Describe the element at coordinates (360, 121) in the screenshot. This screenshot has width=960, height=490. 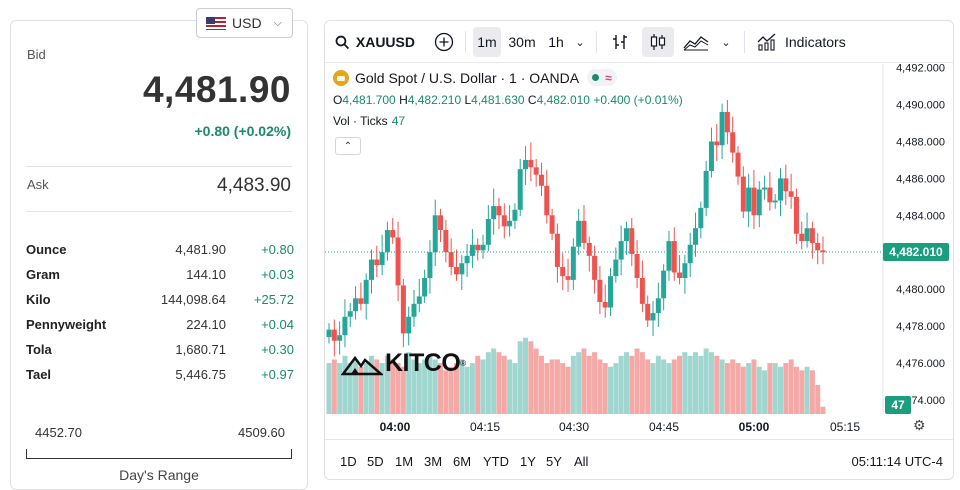
I see `volume-label: Vol · Ticks` at that location.